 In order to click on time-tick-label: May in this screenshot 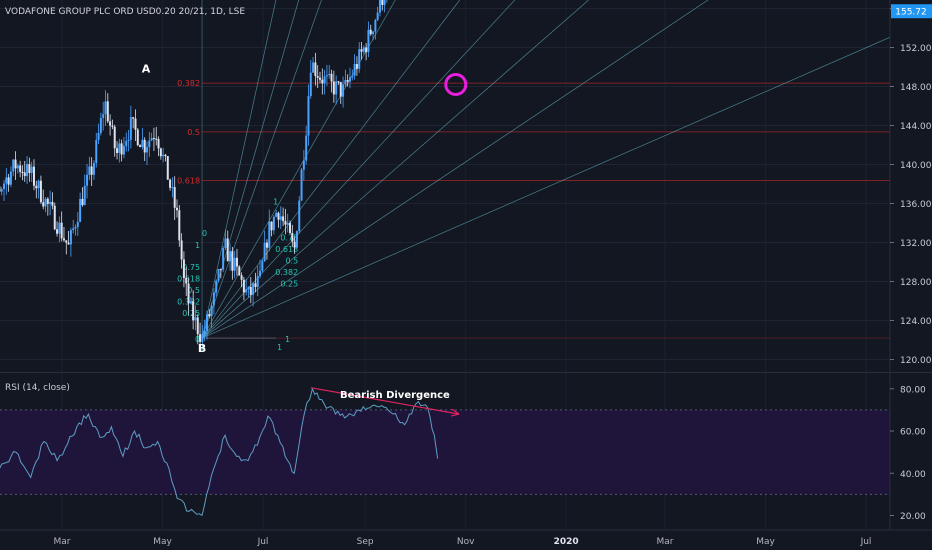, I will do `click(765, 542)`.